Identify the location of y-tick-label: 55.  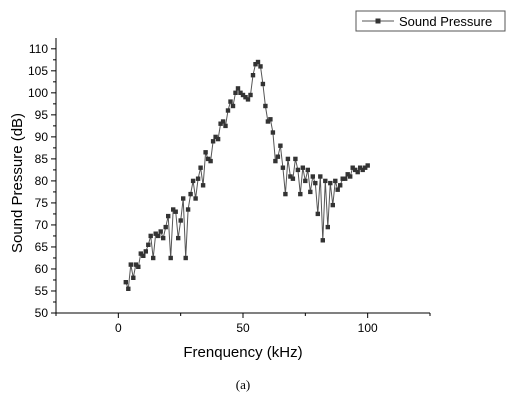
(42, 291).